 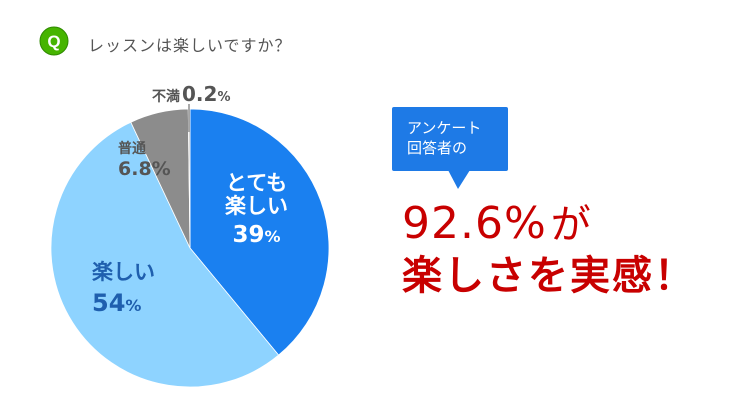 What do you see at coordinates (256, 183) in the screenshot?
I see `label-totemo-line1: とても` at bounding box center [256, 183].